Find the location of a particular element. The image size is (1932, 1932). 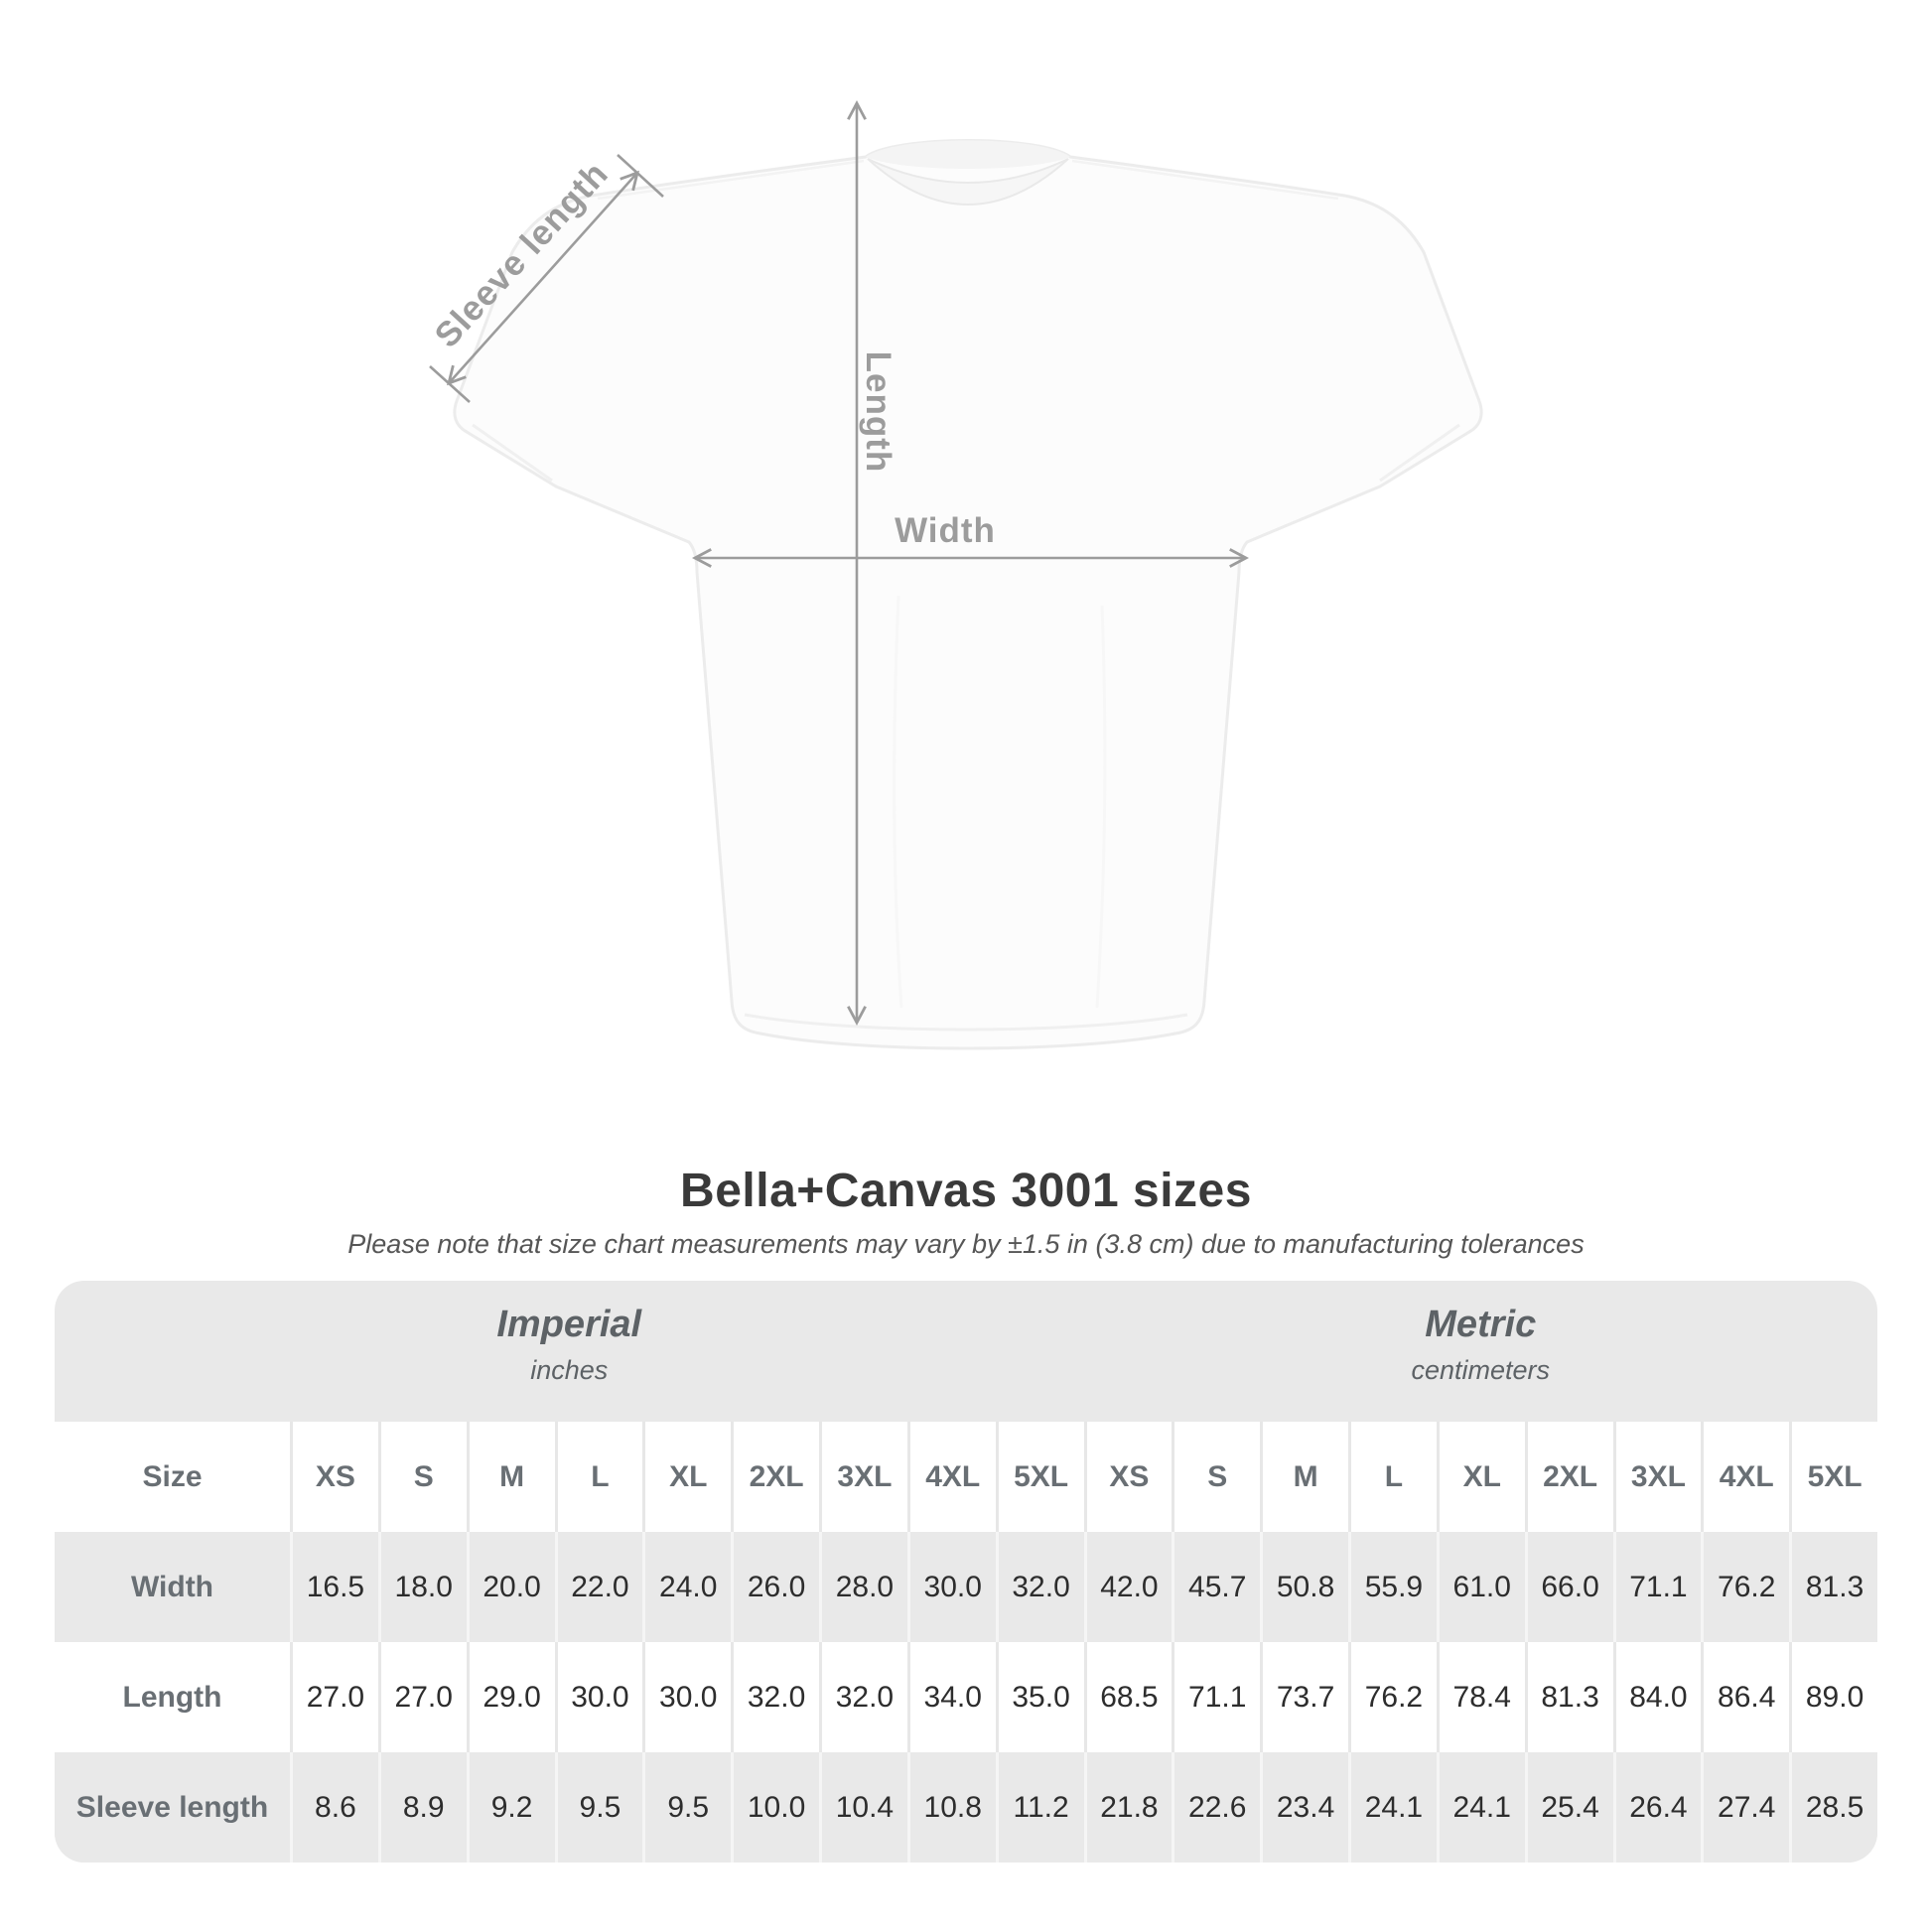

width-dimension: Width is located at coordinates (971, 540).